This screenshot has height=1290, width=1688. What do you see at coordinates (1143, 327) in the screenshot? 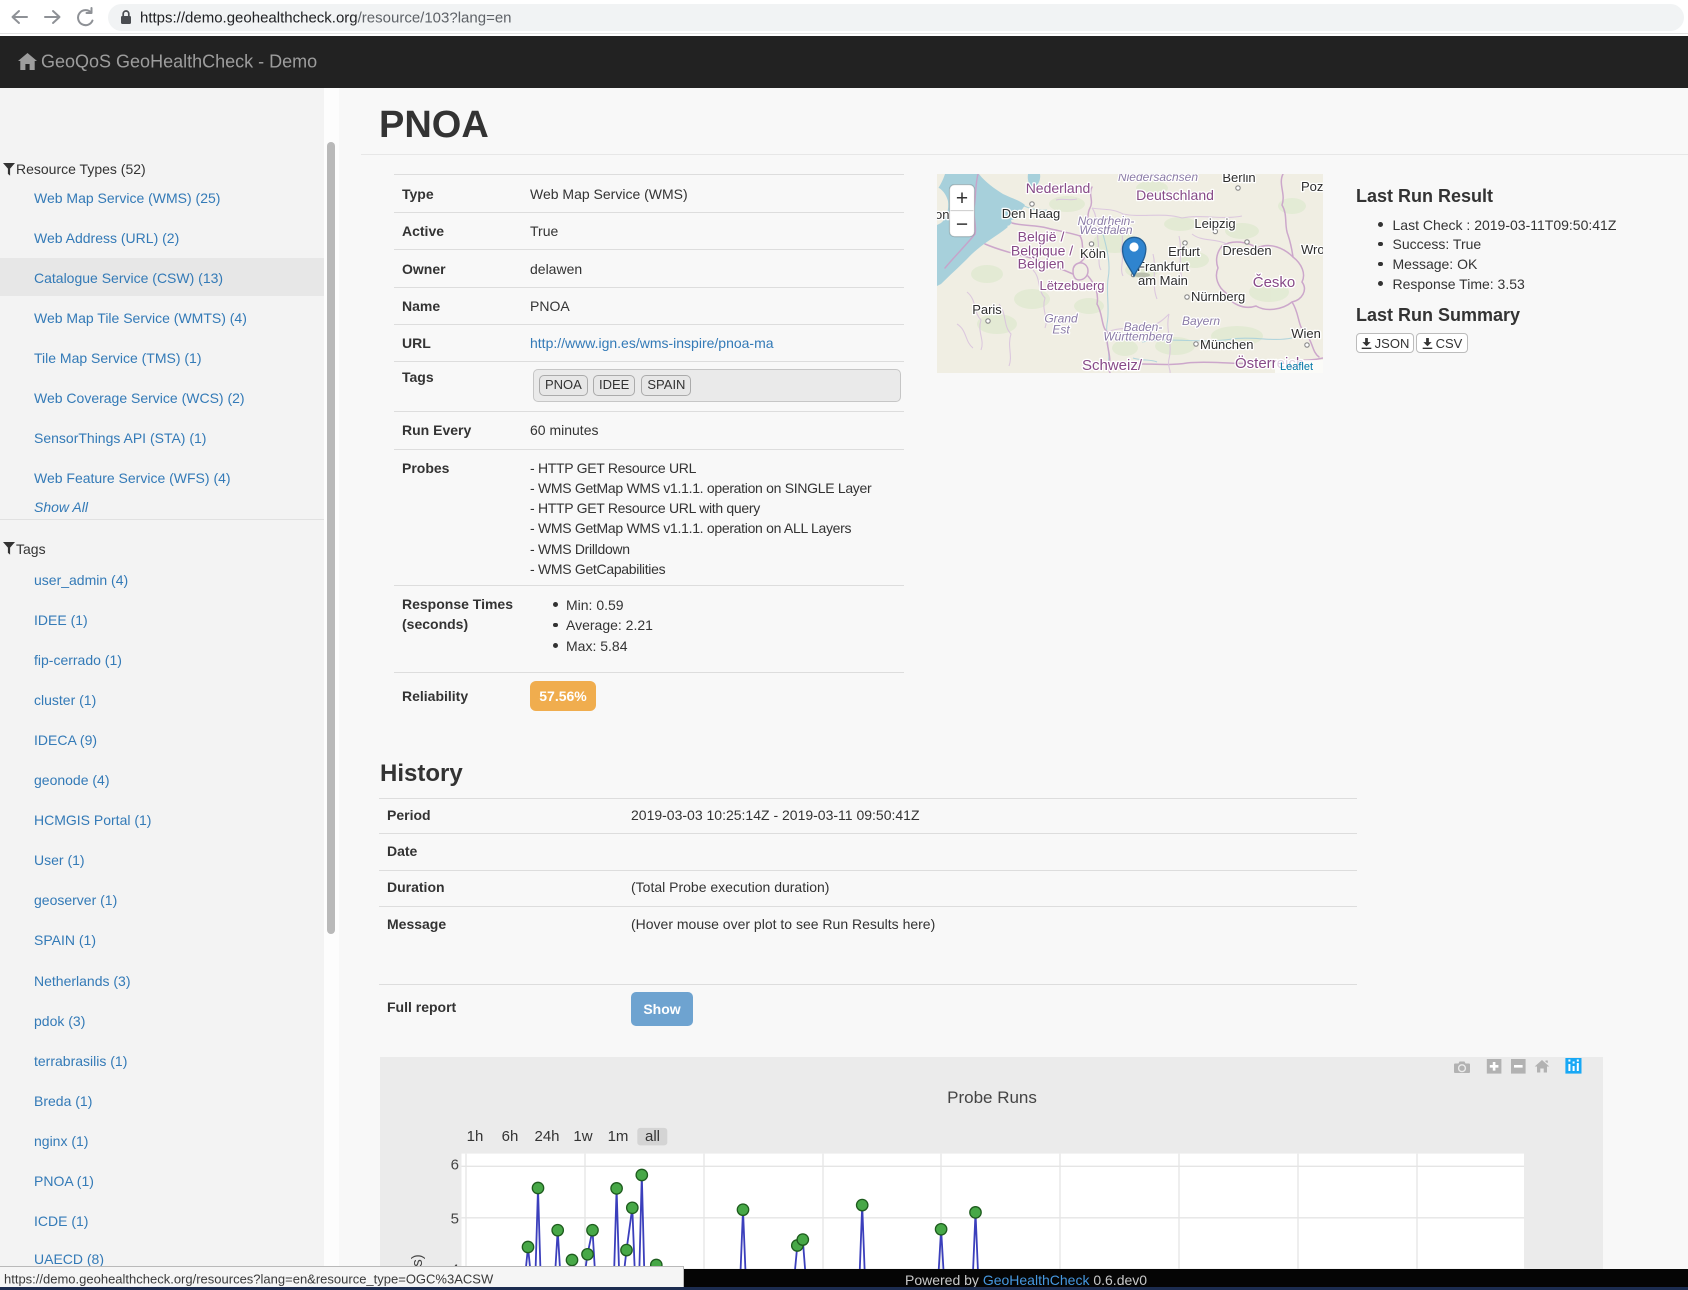
I see `svg-text: Baden-` at bounding box center [1143, 327].